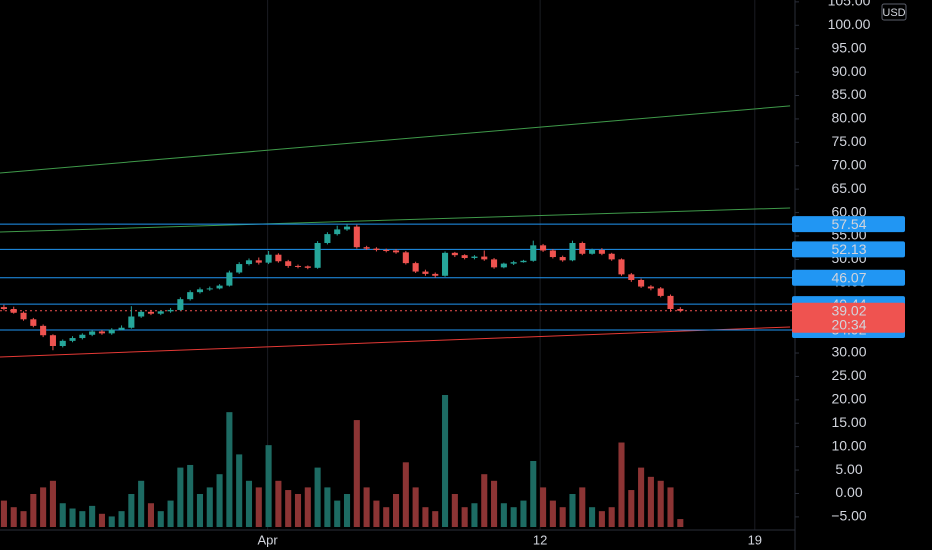 The height and width of the screenshot is (550, 932). Describe the element at coordinates (849, 516) in the screenshot. I see `y-tick-label: −5.00` at that location.